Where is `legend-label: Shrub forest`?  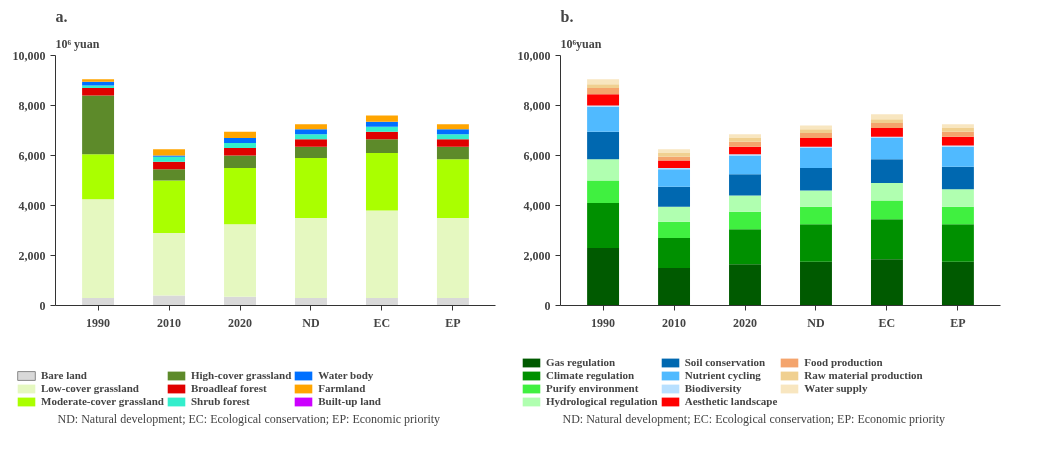 legend-label: Shrub forest is located at coordinates (220, 401).